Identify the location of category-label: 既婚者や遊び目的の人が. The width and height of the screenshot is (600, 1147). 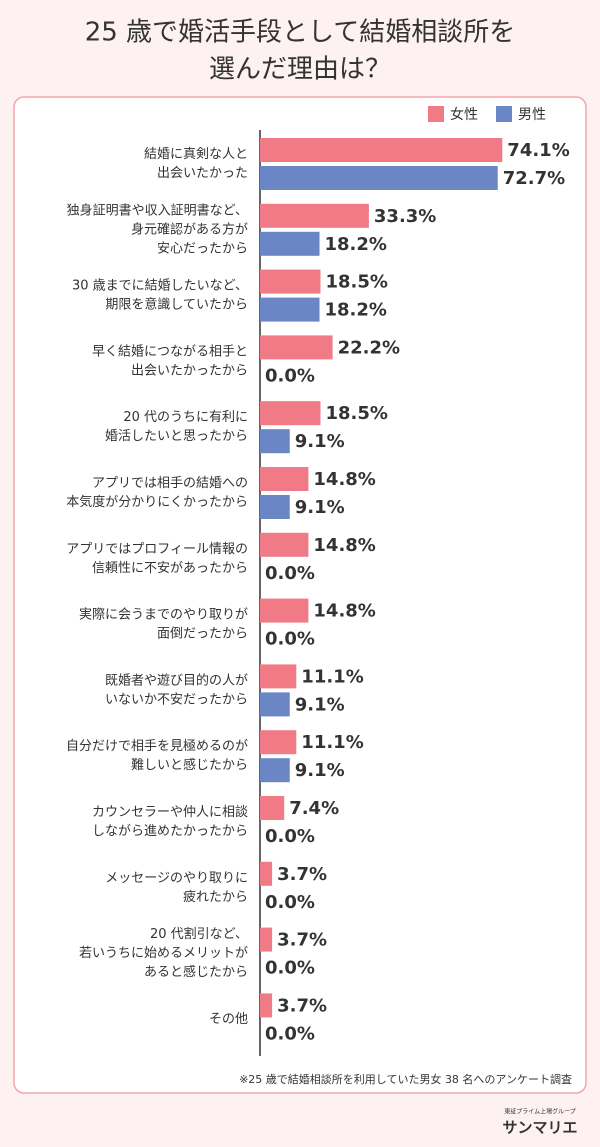
(176, 680).